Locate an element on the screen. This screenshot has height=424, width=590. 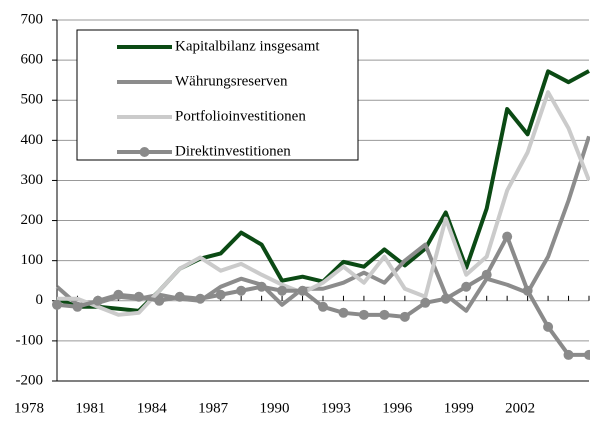
legend-label: Direktinvestitionen is located at coordinates (233, 151).